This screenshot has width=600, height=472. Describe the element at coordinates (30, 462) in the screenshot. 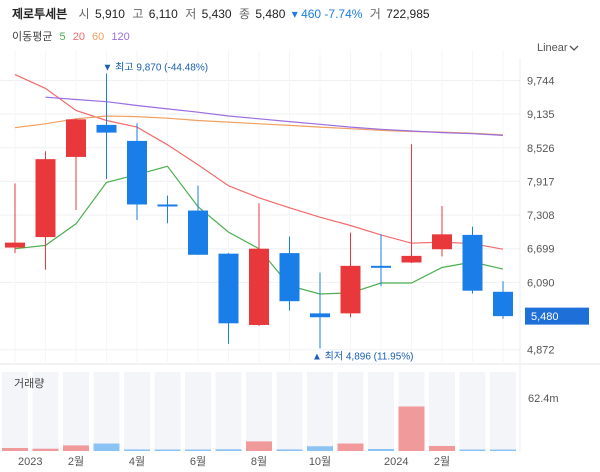

I see `date-tick-label: 2023` at that location.